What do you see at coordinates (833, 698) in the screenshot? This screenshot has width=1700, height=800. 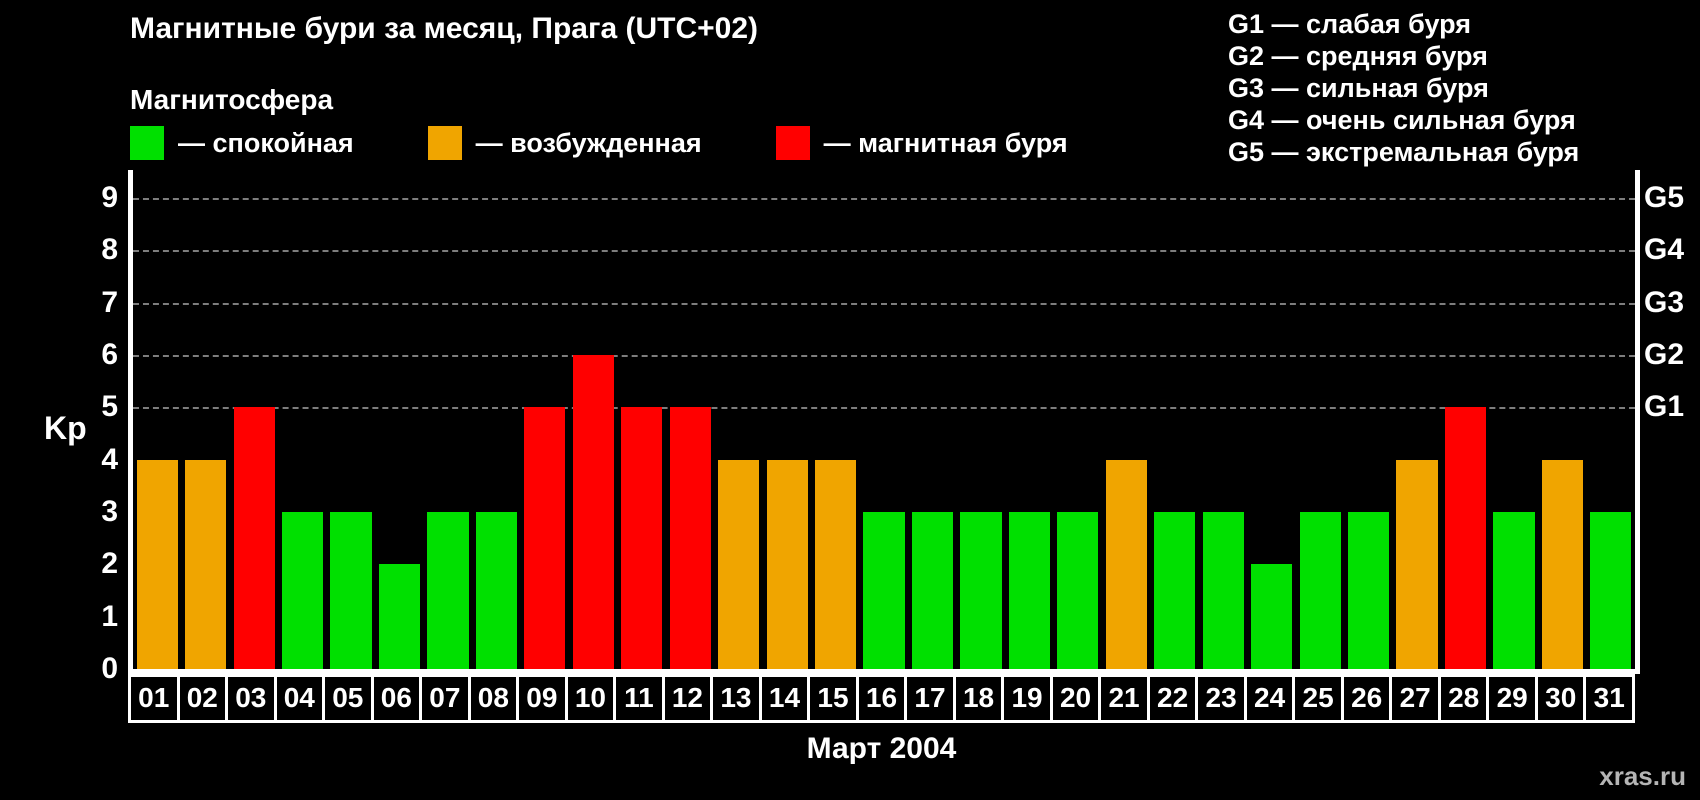 I see `day-label-cell: 15` at bounding box center [833, 698].